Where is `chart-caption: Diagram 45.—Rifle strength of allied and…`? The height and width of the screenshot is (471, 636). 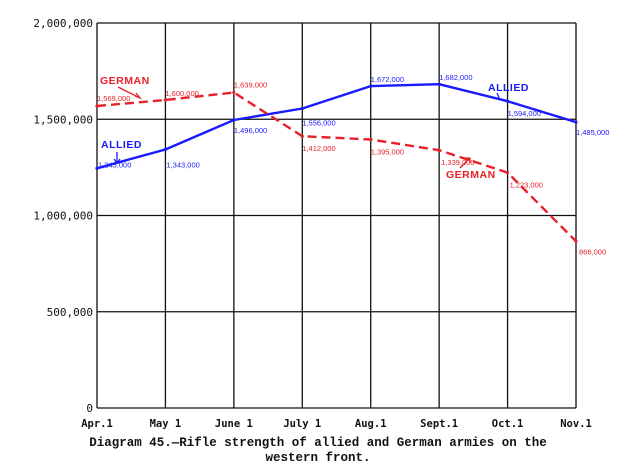 chart-caption: Diagram 45.—Rifle strength of allied and… is located at coordinates (318, 451).